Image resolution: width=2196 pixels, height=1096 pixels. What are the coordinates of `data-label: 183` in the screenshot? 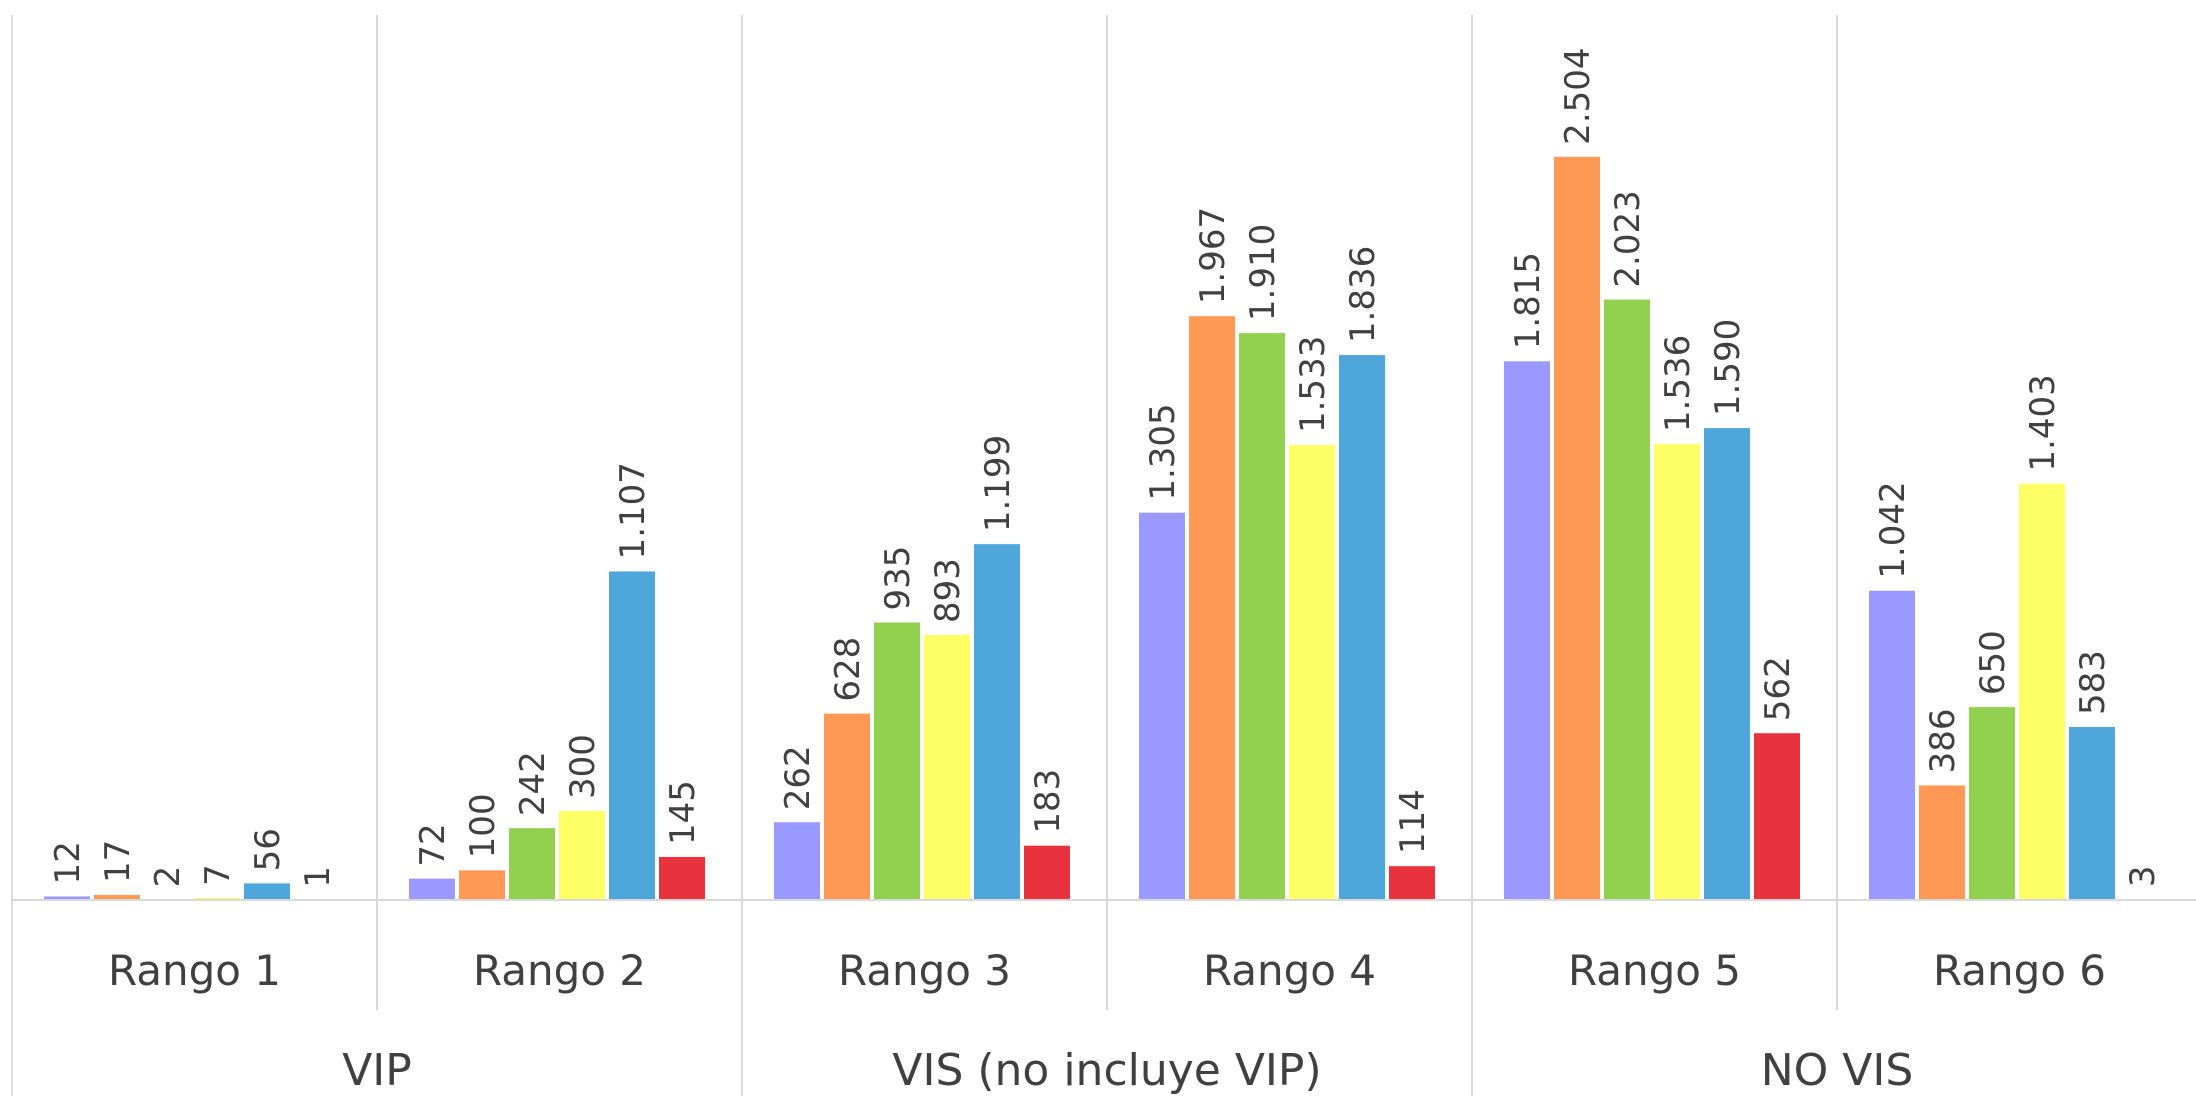 It's located at (1048, 801).